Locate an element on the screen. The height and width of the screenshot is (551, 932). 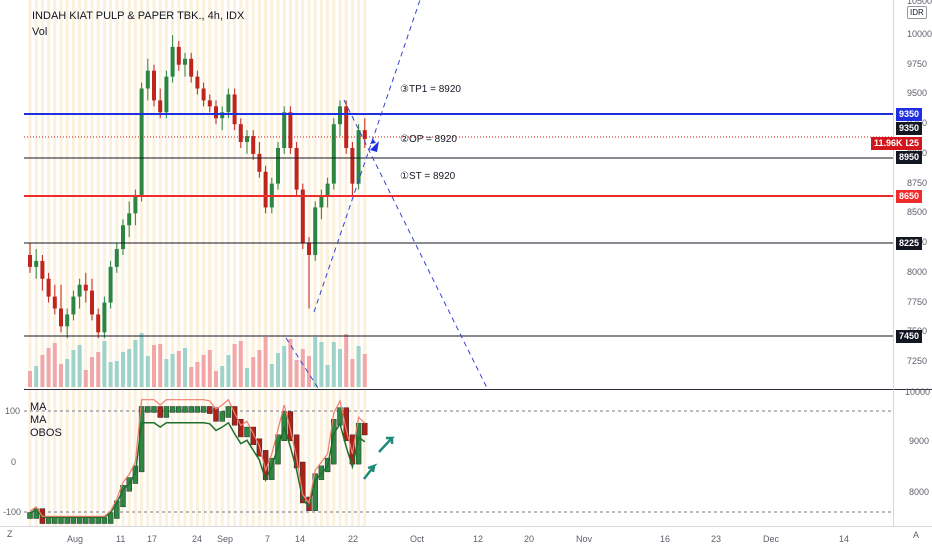
op-label: ②OP = 8920 is located at coordinates (428, 139).